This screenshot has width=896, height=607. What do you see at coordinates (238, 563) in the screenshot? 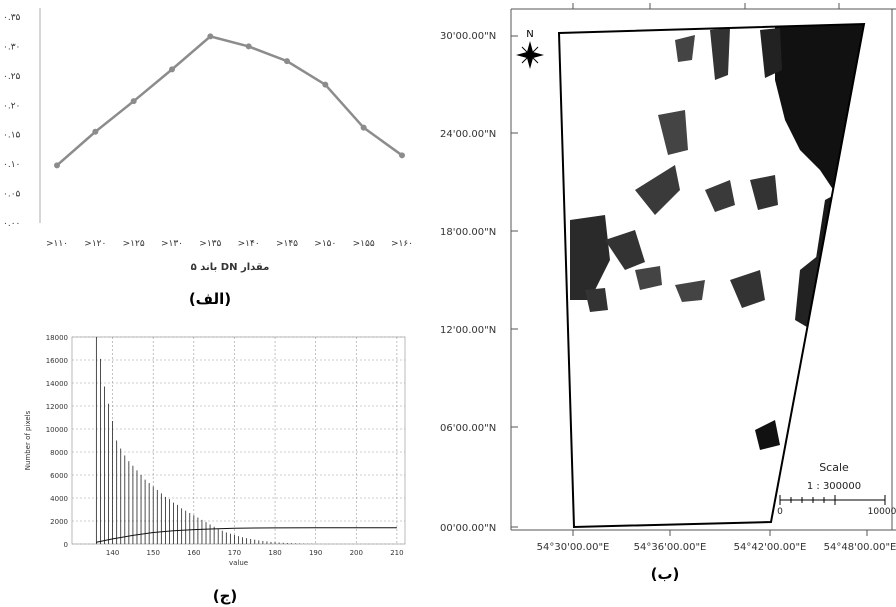
I see `x-axis-title: value` at bounding box center [238, 563].